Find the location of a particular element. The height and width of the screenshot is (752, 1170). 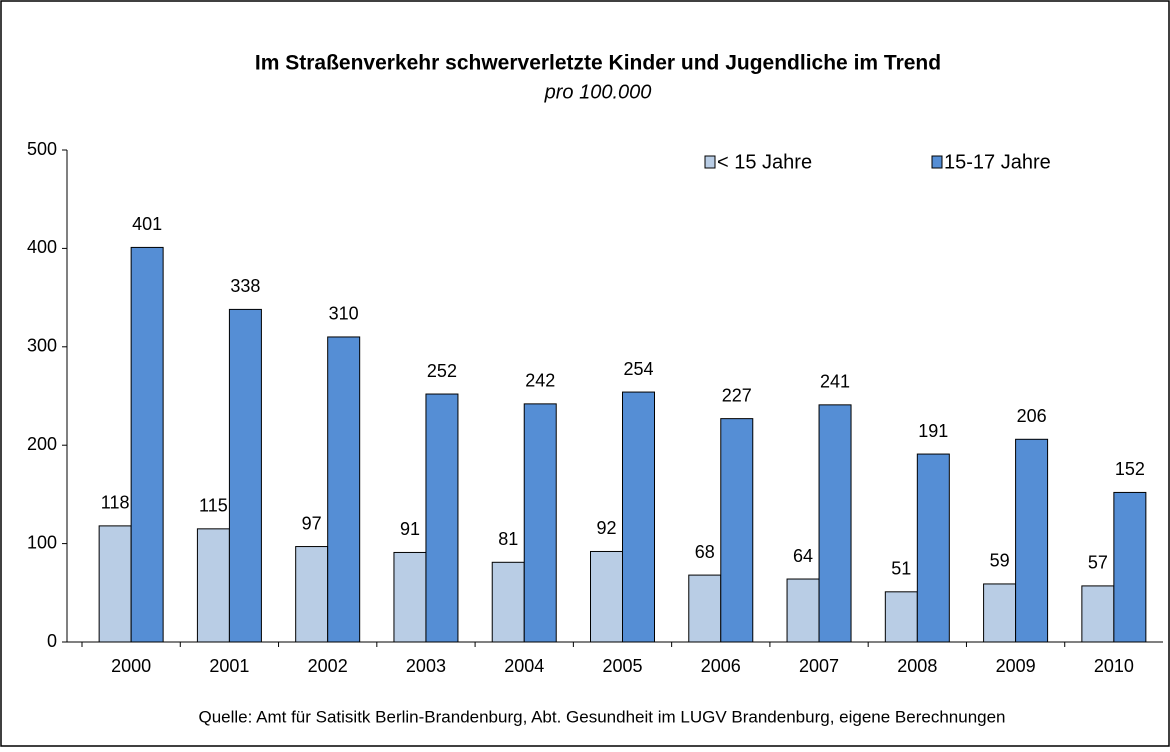

legend-label: < 15 Jahre is located at coordinates (764, 162).